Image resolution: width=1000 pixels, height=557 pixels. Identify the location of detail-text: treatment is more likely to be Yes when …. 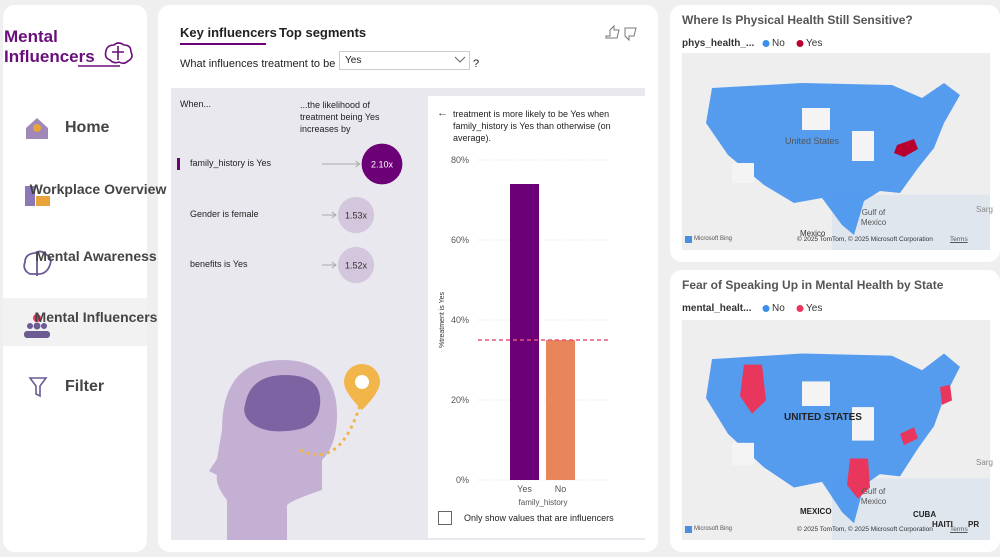
(532, 126).